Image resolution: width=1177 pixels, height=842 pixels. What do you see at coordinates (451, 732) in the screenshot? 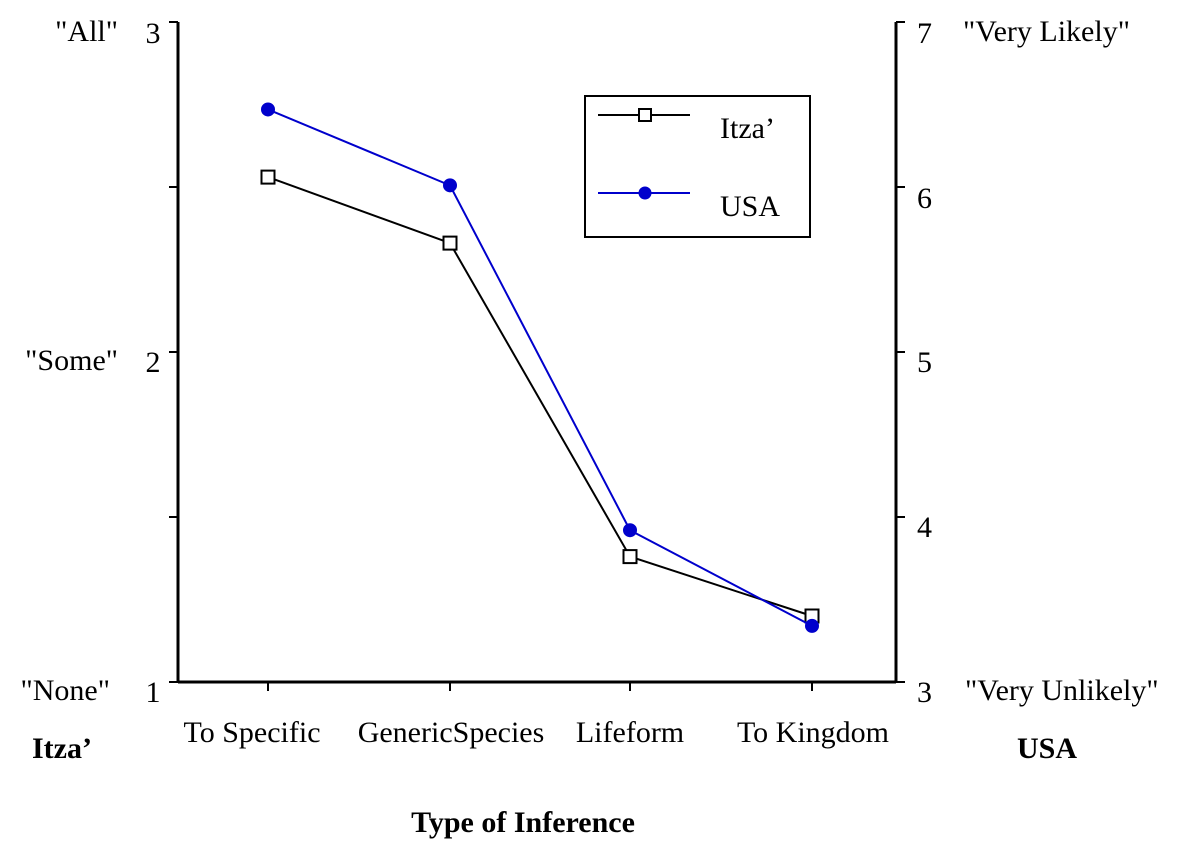
I see `category-label-generic-species: GenericSpecies` at bounding box center [451, 732].